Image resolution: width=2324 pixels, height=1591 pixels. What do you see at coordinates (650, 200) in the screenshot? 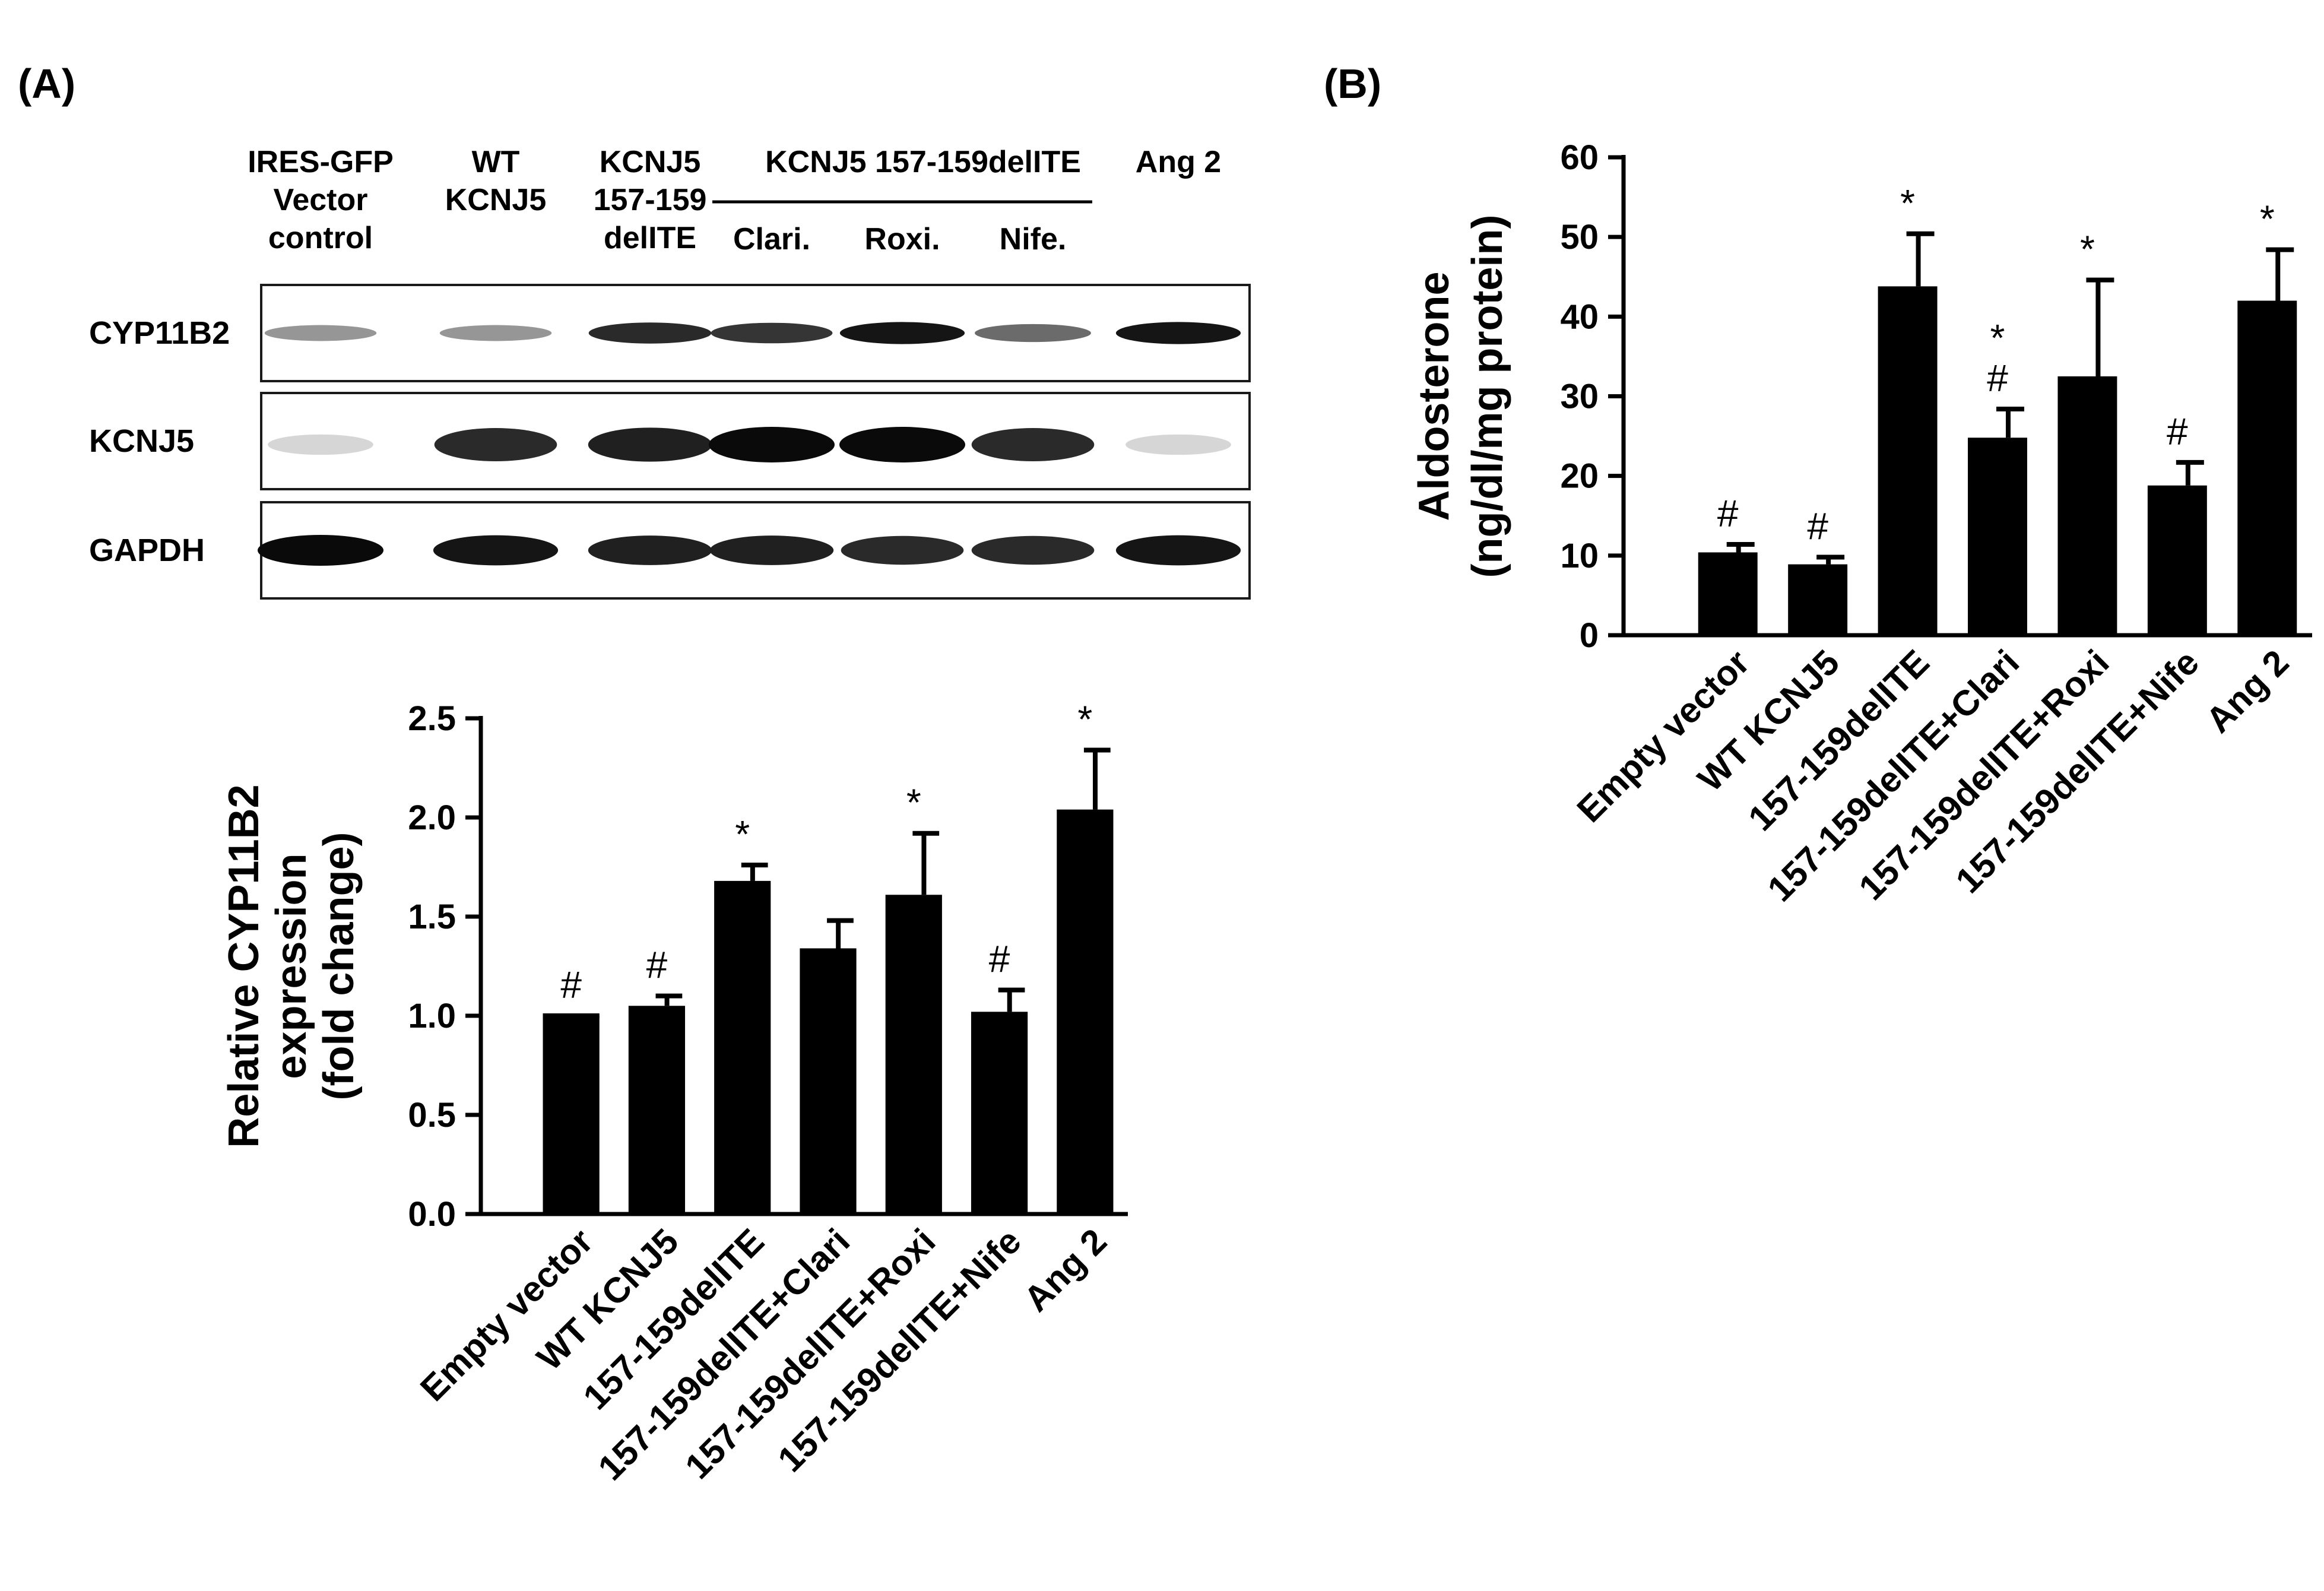
I see `blot-lane-header-2: 157-159` at bounding box center [650, 200].